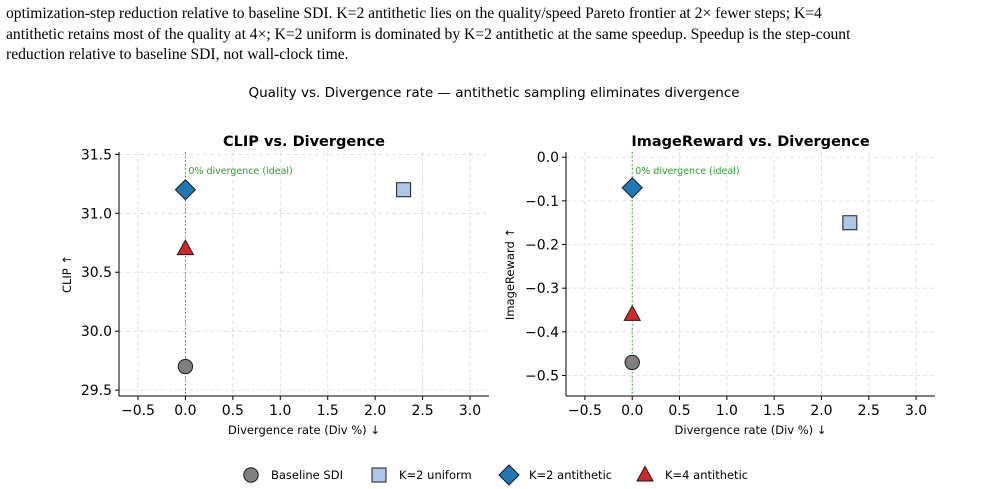  Describe the element at coordinates (96, 273) in the screenshot. I see `clip-y-tick-label-2: 30.5` at that location.